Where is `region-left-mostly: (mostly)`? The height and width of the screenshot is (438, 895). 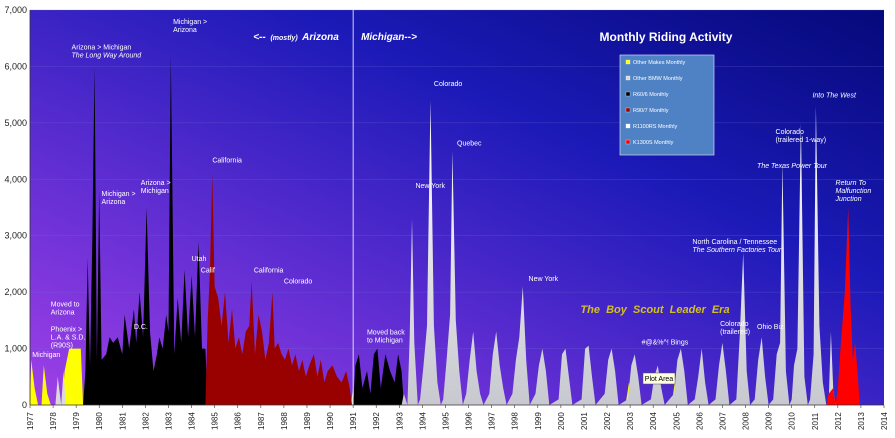
region-left-mostly: (mostly) is located at coordinates (284, 38).